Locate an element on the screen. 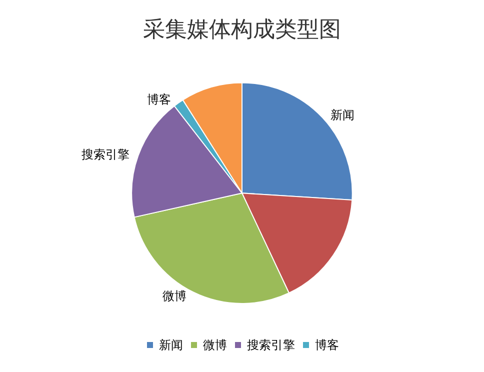 The height and width of the screenshot is (372, 484). legend-label: 新闻 is located at coordinates (171, 345).